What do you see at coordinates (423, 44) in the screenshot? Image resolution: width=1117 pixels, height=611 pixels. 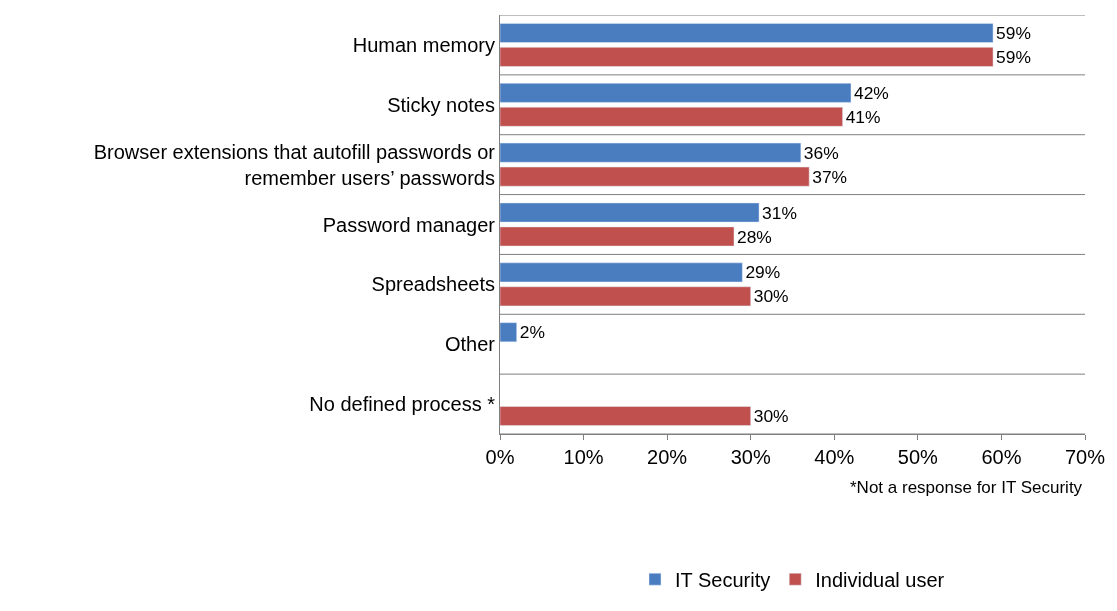 I see `y-tick-label: Human memory` at bounding box center [423, 44].